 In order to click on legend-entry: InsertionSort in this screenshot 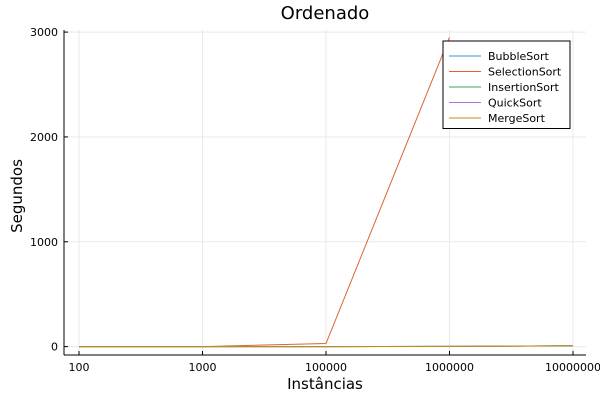, I will do `click(524, 87)`.